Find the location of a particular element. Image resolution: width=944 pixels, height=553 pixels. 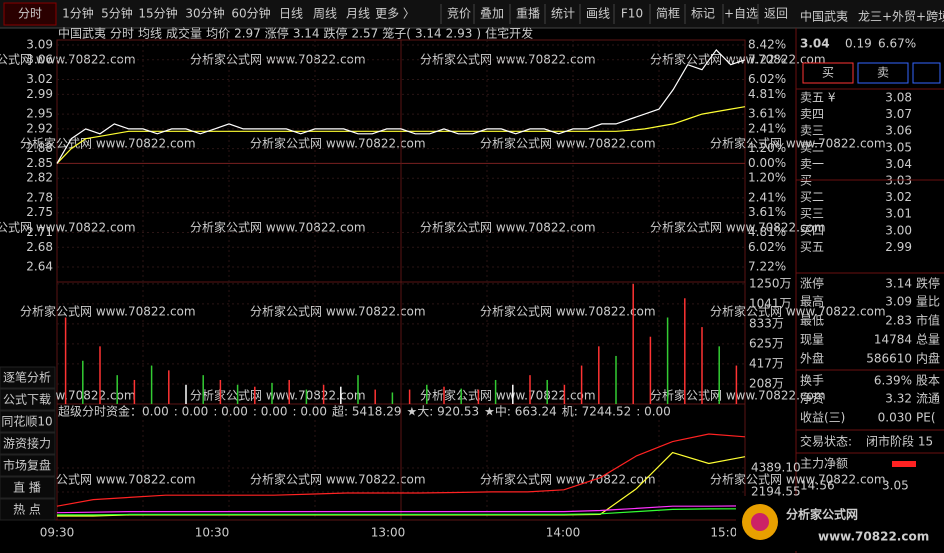

info-item: 跌停 is located at coordinates (336, 33).